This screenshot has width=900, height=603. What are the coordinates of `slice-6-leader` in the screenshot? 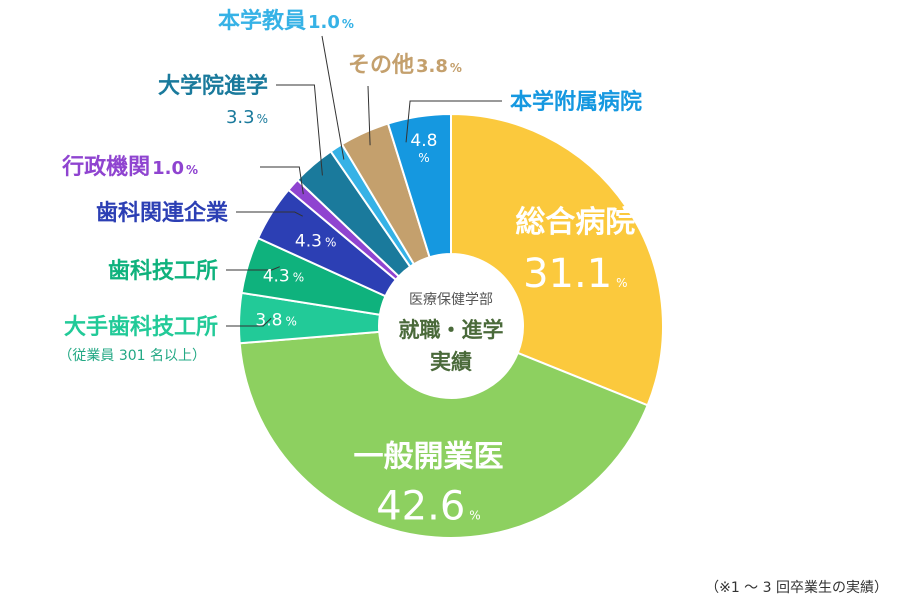 It's located at (299, 130).